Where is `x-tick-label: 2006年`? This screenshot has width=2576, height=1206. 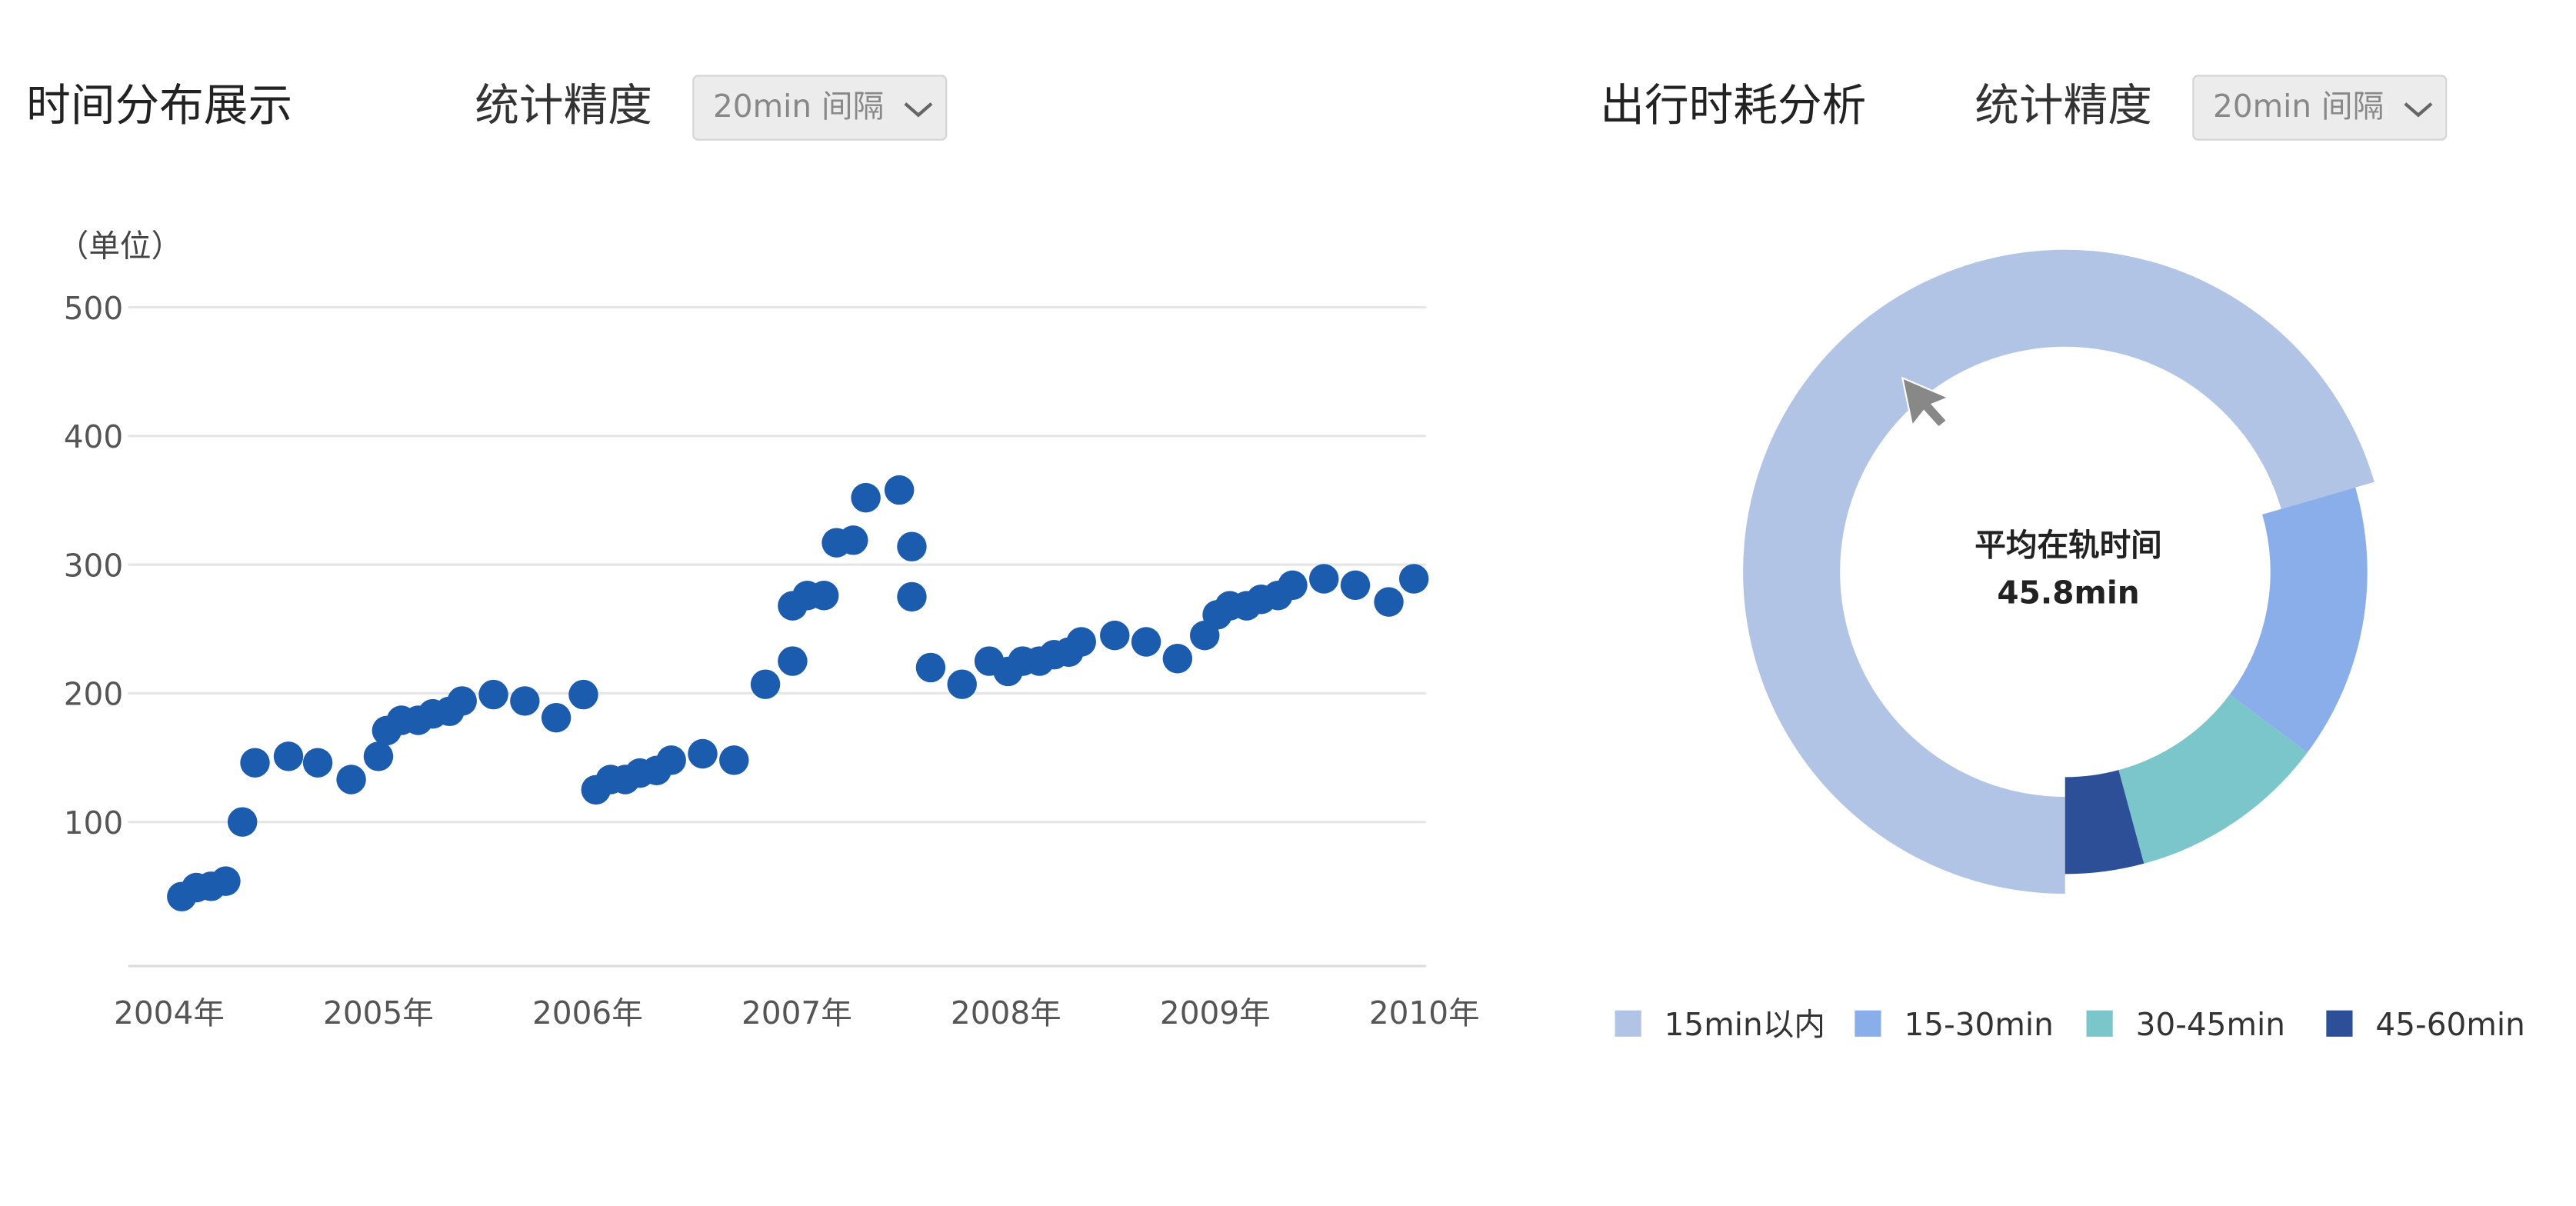
x-tick-label: 2006年 is located at coordinates (587, 1012).